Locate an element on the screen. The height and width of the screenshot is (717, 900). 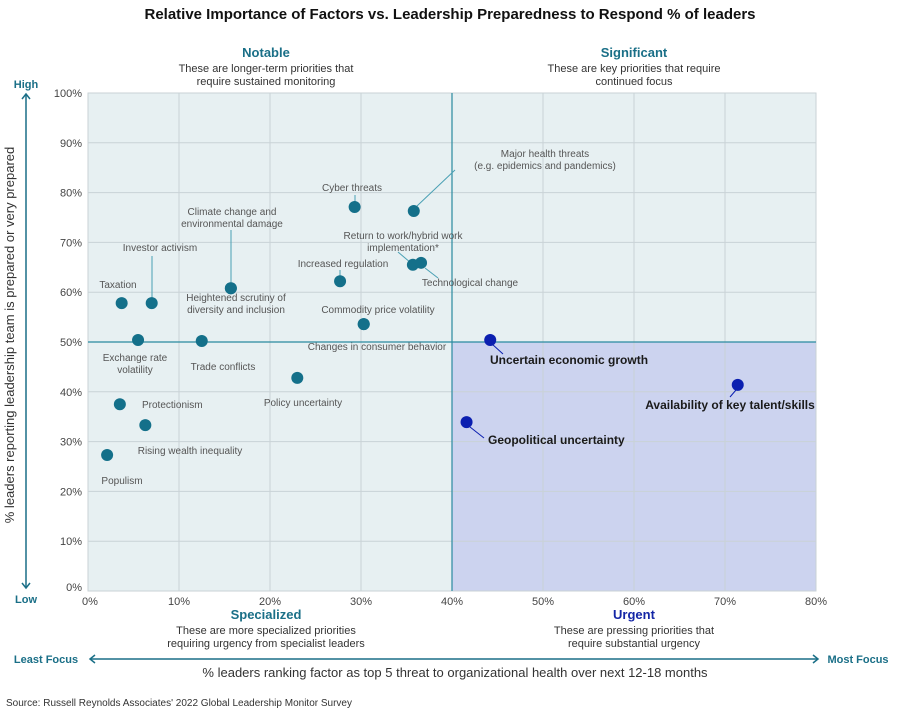
data-label: (e.g. epidemics and pandemics) is located at coordinates (545, 166).